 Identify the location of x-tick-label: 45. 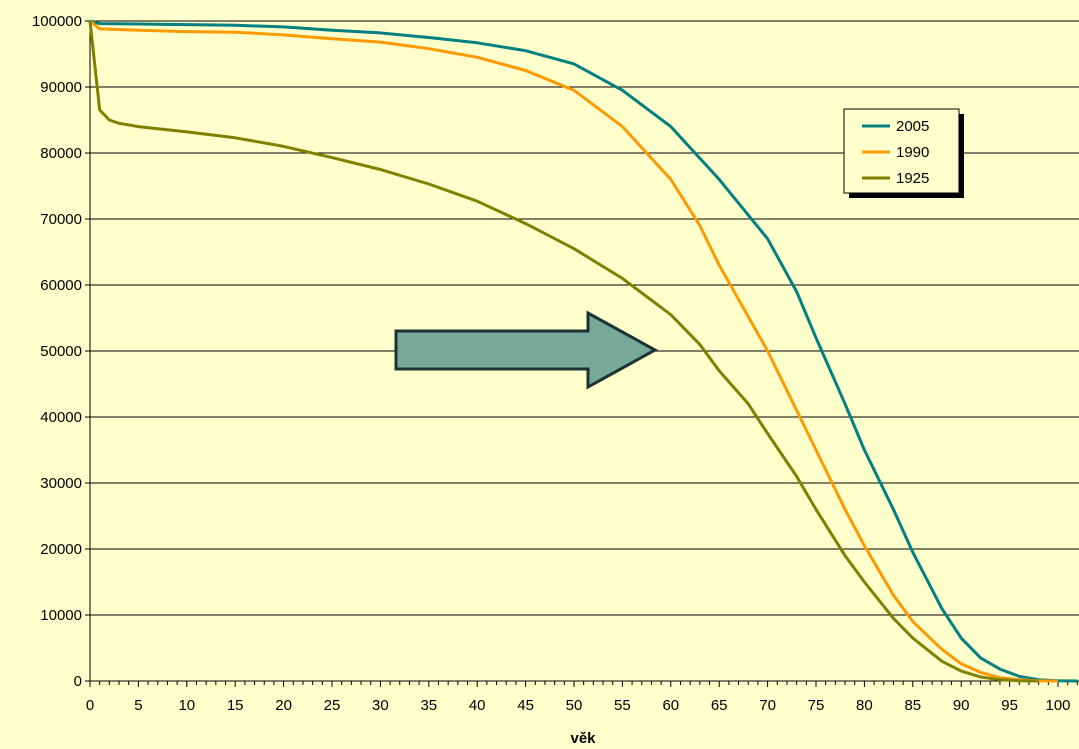
(525, 705).